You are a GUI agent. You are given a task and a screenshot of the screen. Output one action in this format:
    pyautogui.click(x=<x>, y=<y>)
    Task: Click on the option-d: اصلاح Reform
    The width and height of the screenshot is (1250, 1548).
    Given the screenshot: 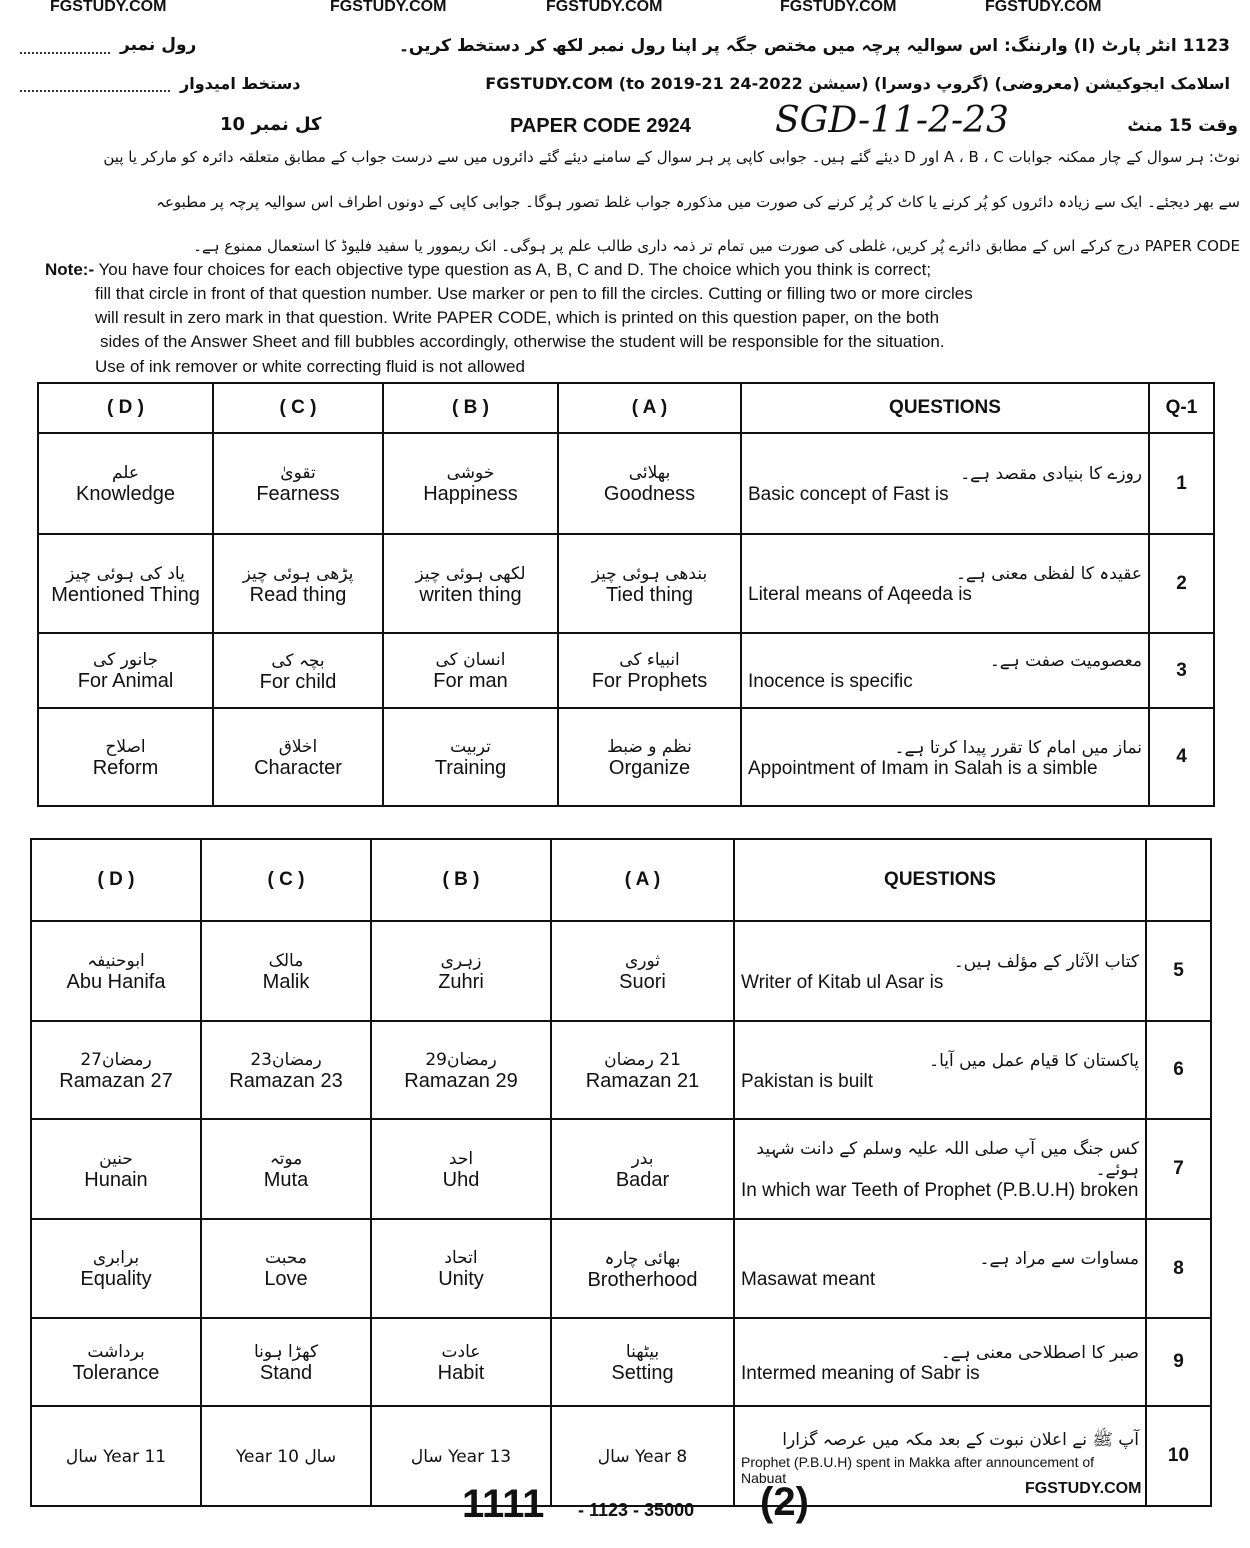 What is the action you would take?
    pyautogui.click(x=125, y=757)
    